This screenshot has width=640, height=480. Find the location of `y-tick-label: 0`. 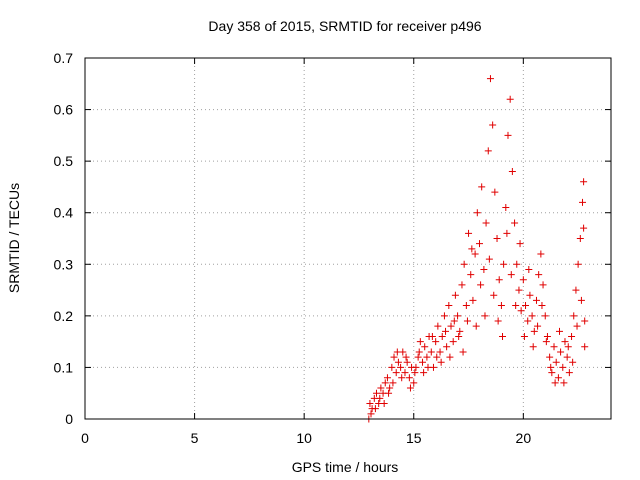

y-tick-label: 0 is located at coordinates (69, 419).